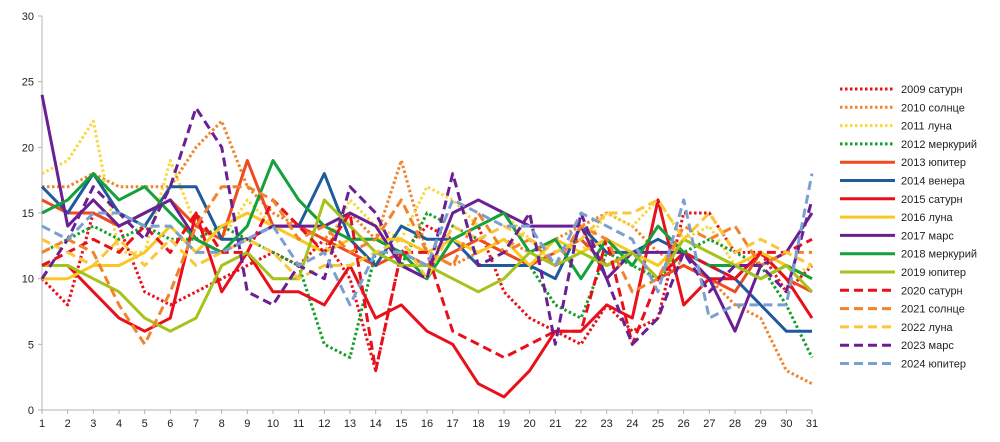 Image resolution: width=1000 pixels, height=442 pixels. I want to click on x-tick-label: 30, so click(786, 424).